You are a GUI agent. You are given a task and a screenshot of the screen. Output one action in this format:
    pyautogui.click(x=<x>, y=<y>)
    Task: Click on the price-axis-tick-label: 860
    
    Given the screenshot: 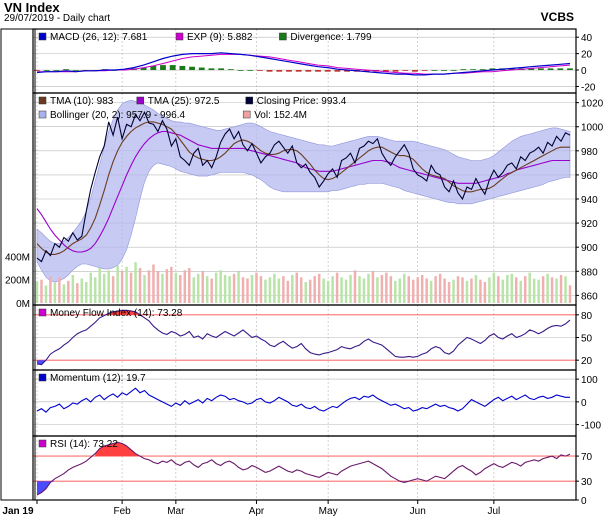 What is the action you would take?
    pyautogui.click(x=589, y=296)
    